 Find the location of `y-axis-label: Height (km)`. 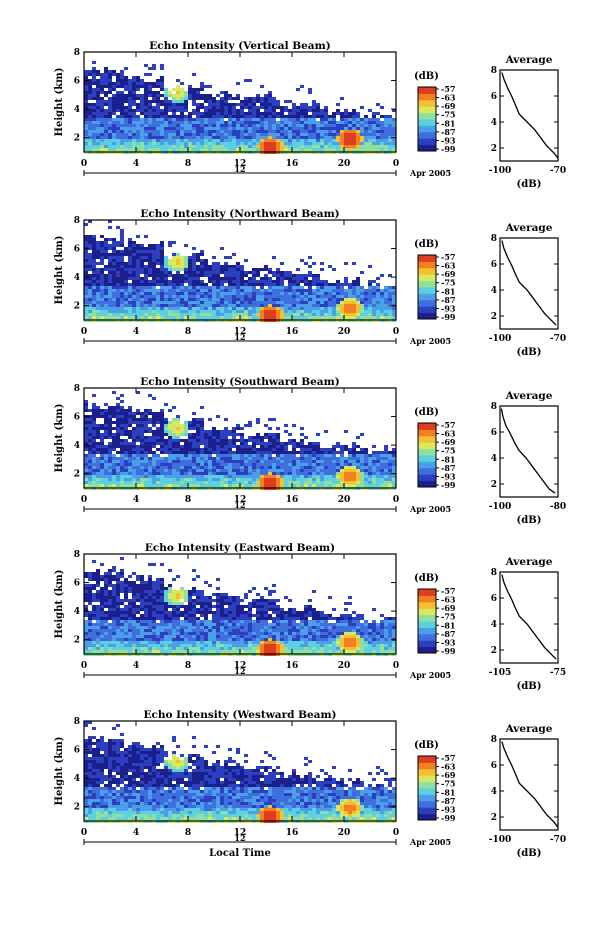

y-axis-label: Height (km) is located at coordinates (59, 270).